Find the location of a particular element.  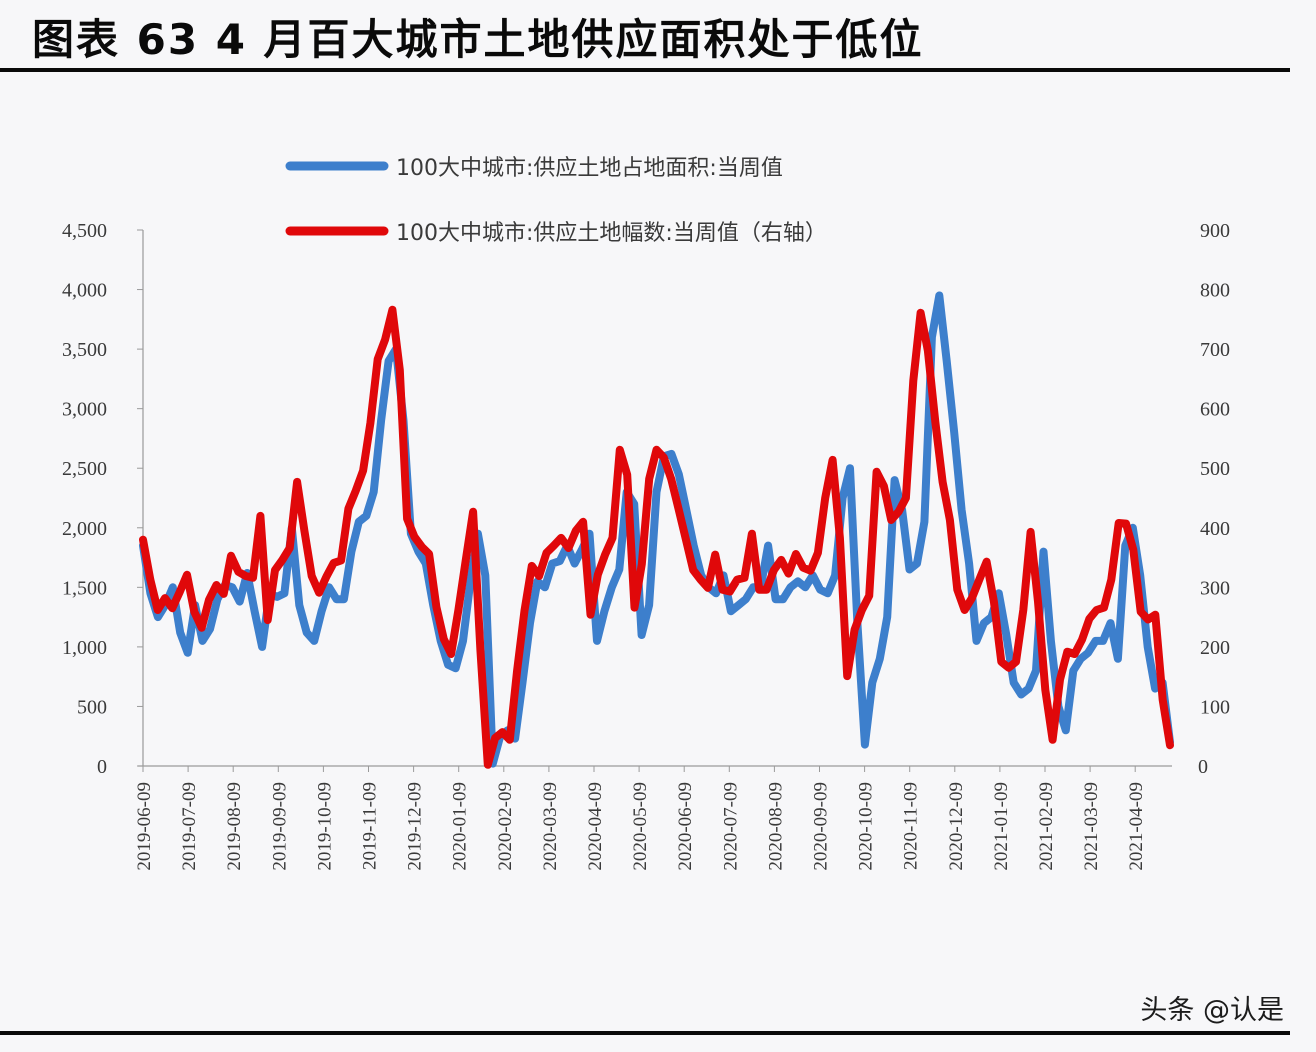

x-axis-tick-label: 2019-08-09 is located at coordinates (234, 826).